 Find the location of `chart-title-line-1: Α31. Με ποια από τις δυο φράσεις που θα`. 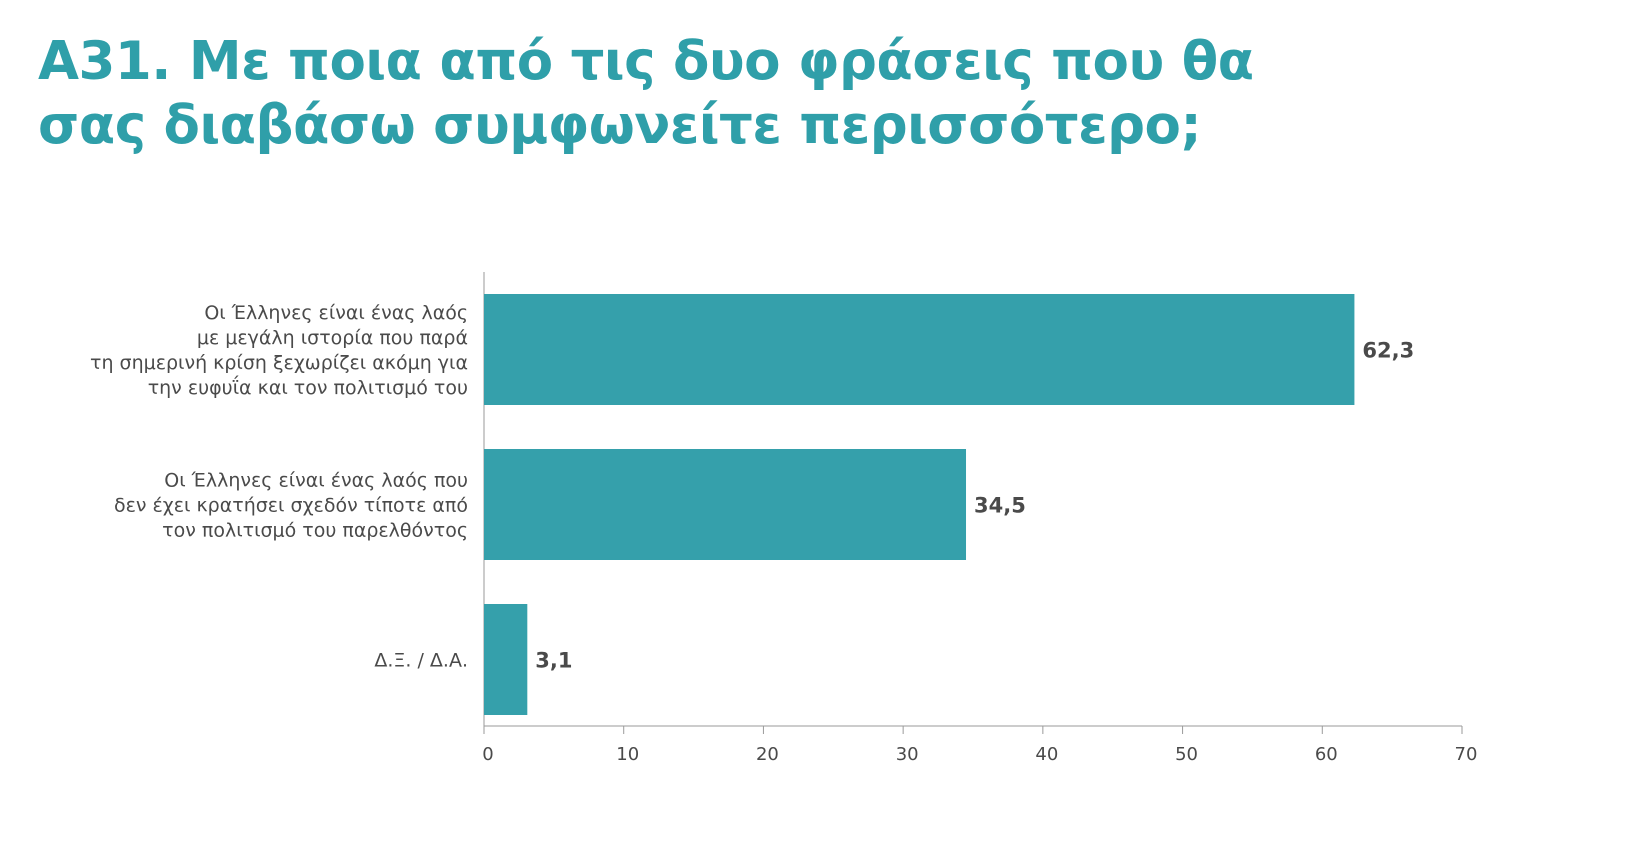

chart-title-line-1: Α31. Με ποια από τις δυο φράσεις που θα is located at coordinates (646, 61).